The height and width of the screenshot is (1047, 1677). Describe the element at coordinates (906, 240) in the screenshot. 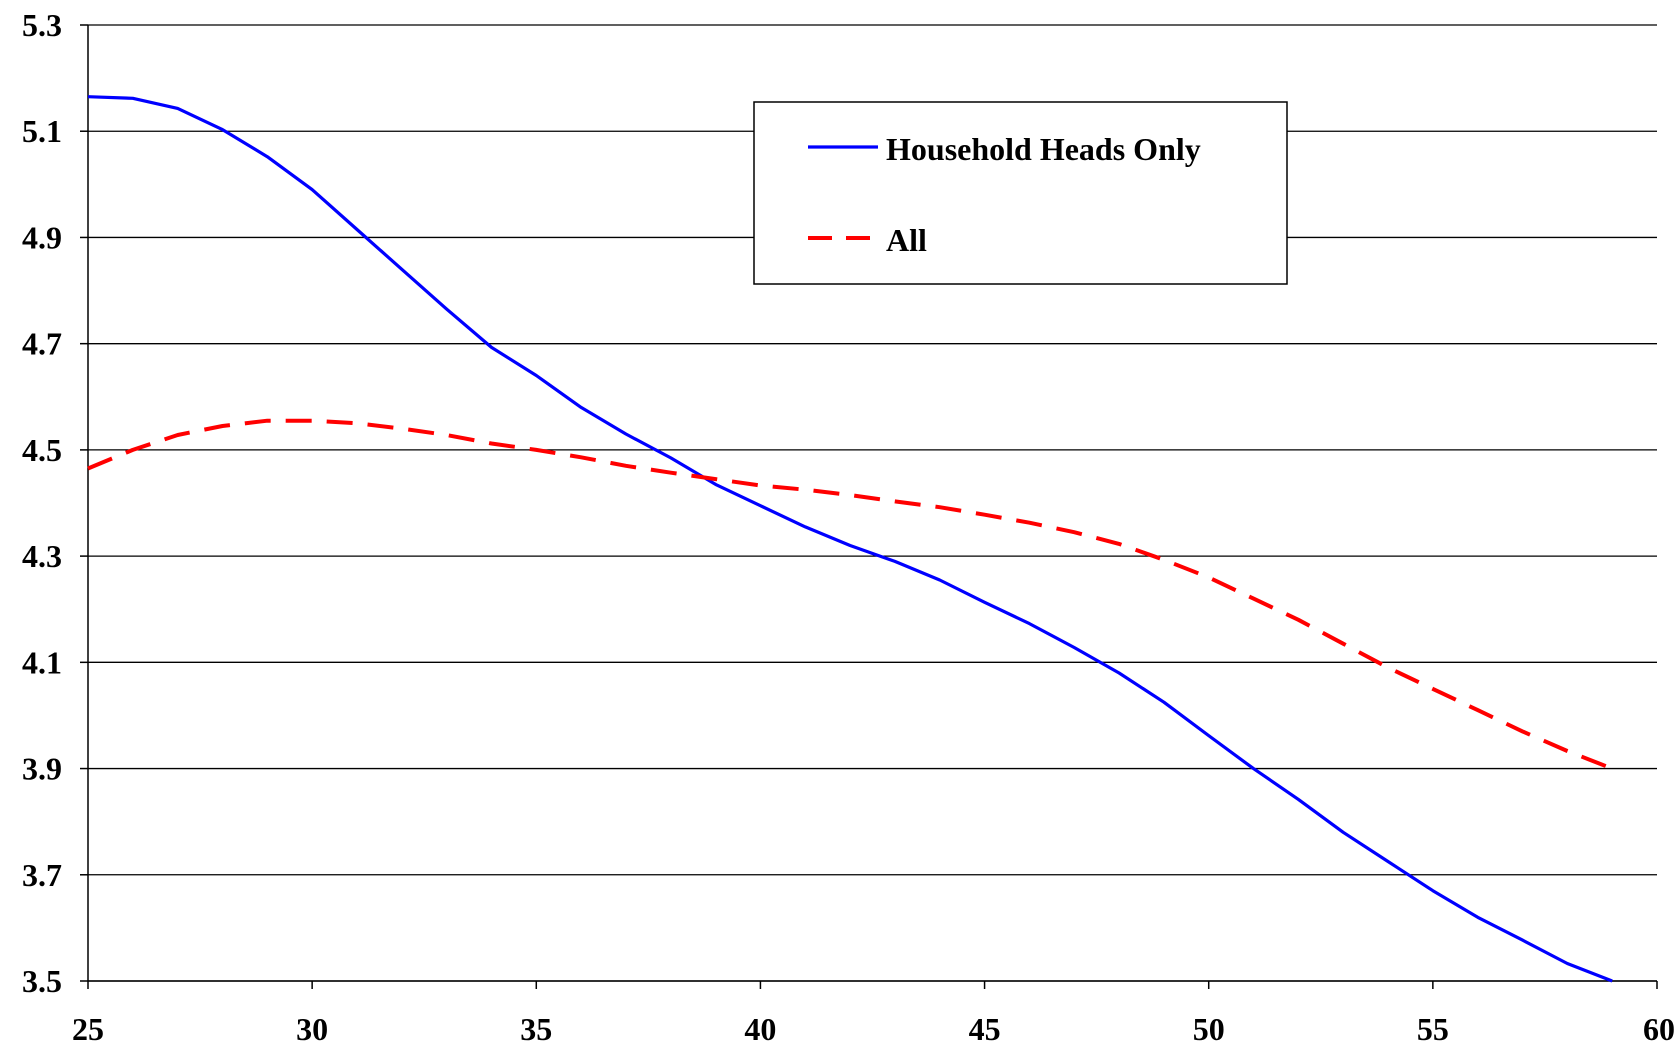

I see `legend-label-all: All` at that location.